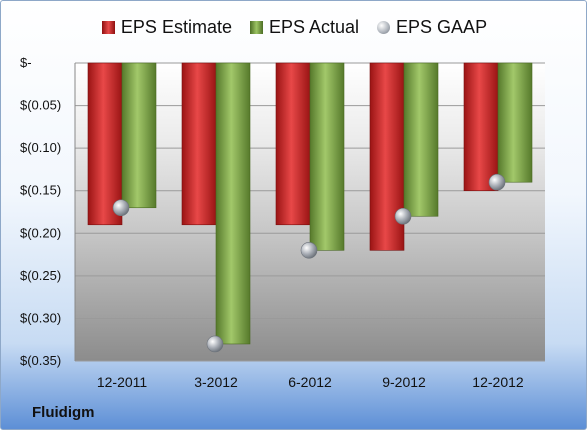 Image resolution: width=587 pixels, height=430 pixels. I want to click on x-tick-label: 12-2012, so click(498, 382).